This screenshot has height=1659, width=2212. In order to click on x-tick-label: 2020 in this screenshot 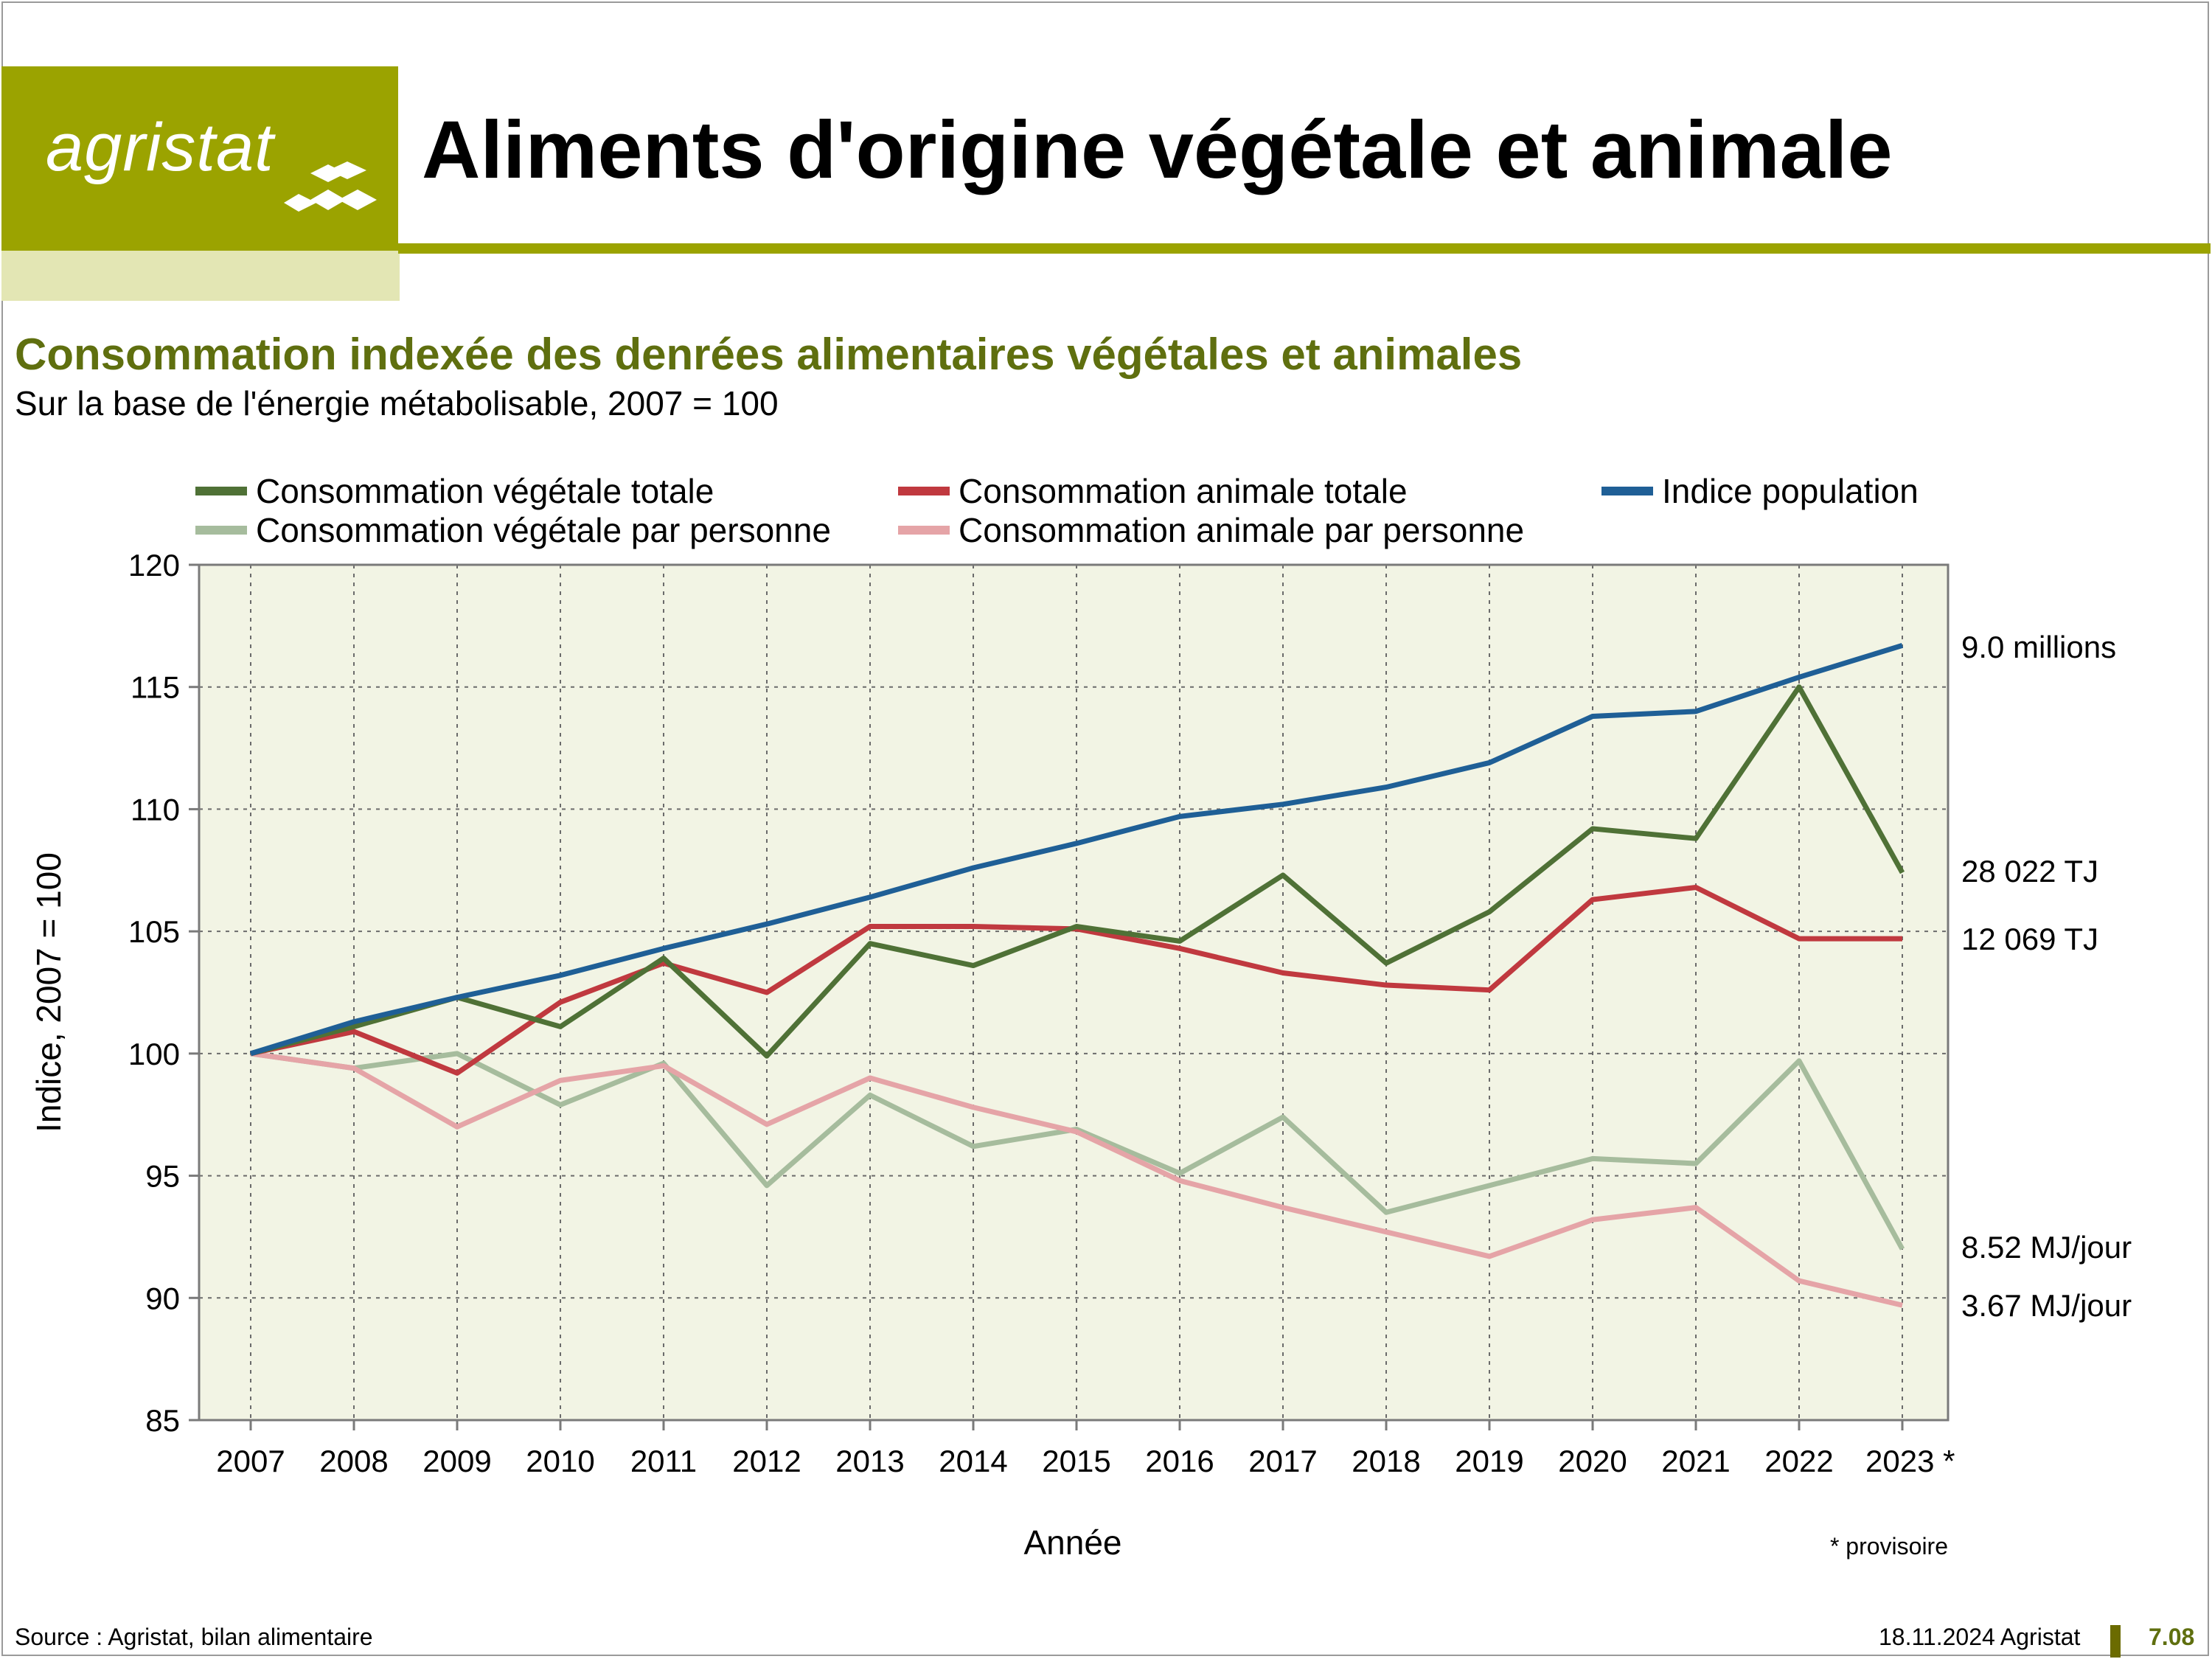, I will do `click(1592, 1461)`.